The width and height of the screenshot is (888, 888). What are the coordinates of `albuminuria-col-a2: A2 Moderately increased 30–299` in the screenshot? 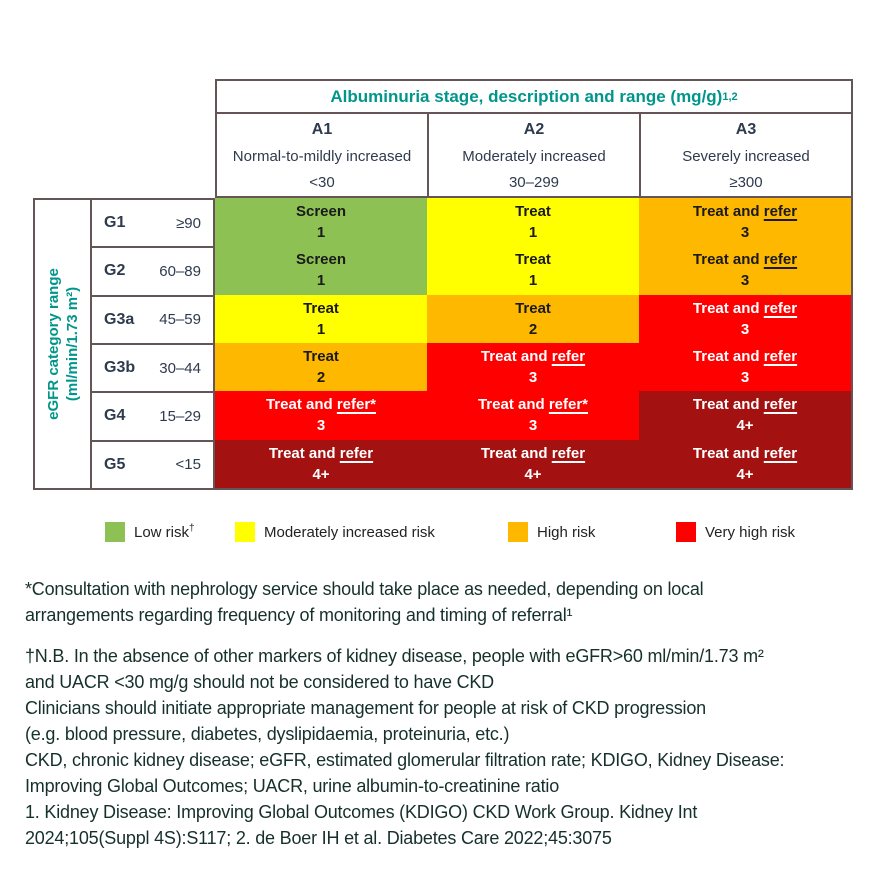 It's located at (533, 156).